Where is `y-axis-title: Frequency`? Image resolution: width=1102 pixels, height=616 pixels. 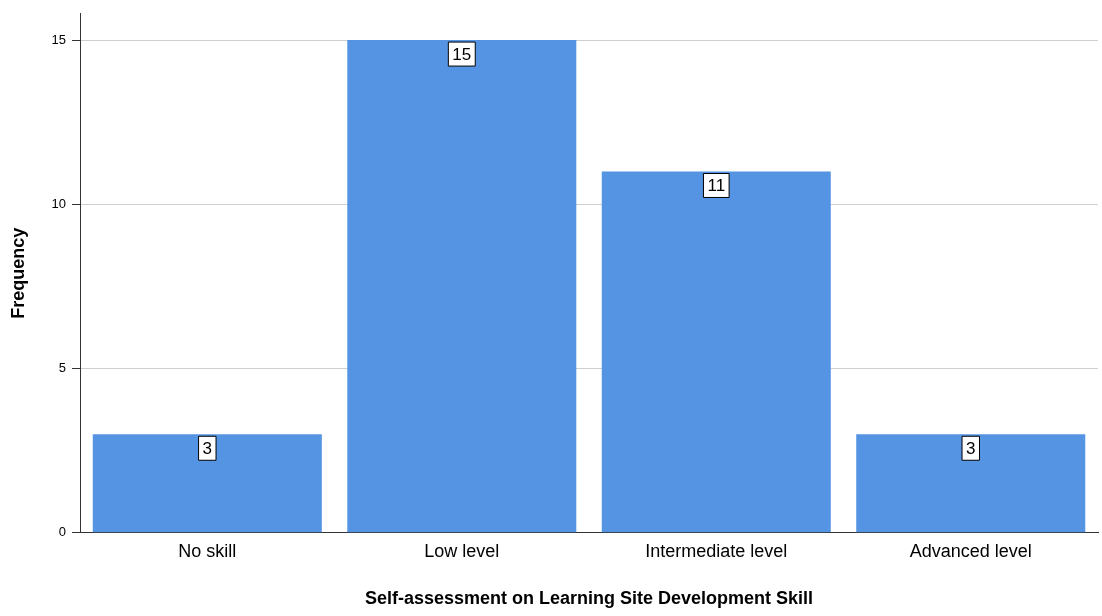 y-axis-title: Frequency is located at coordinates (17, 273).